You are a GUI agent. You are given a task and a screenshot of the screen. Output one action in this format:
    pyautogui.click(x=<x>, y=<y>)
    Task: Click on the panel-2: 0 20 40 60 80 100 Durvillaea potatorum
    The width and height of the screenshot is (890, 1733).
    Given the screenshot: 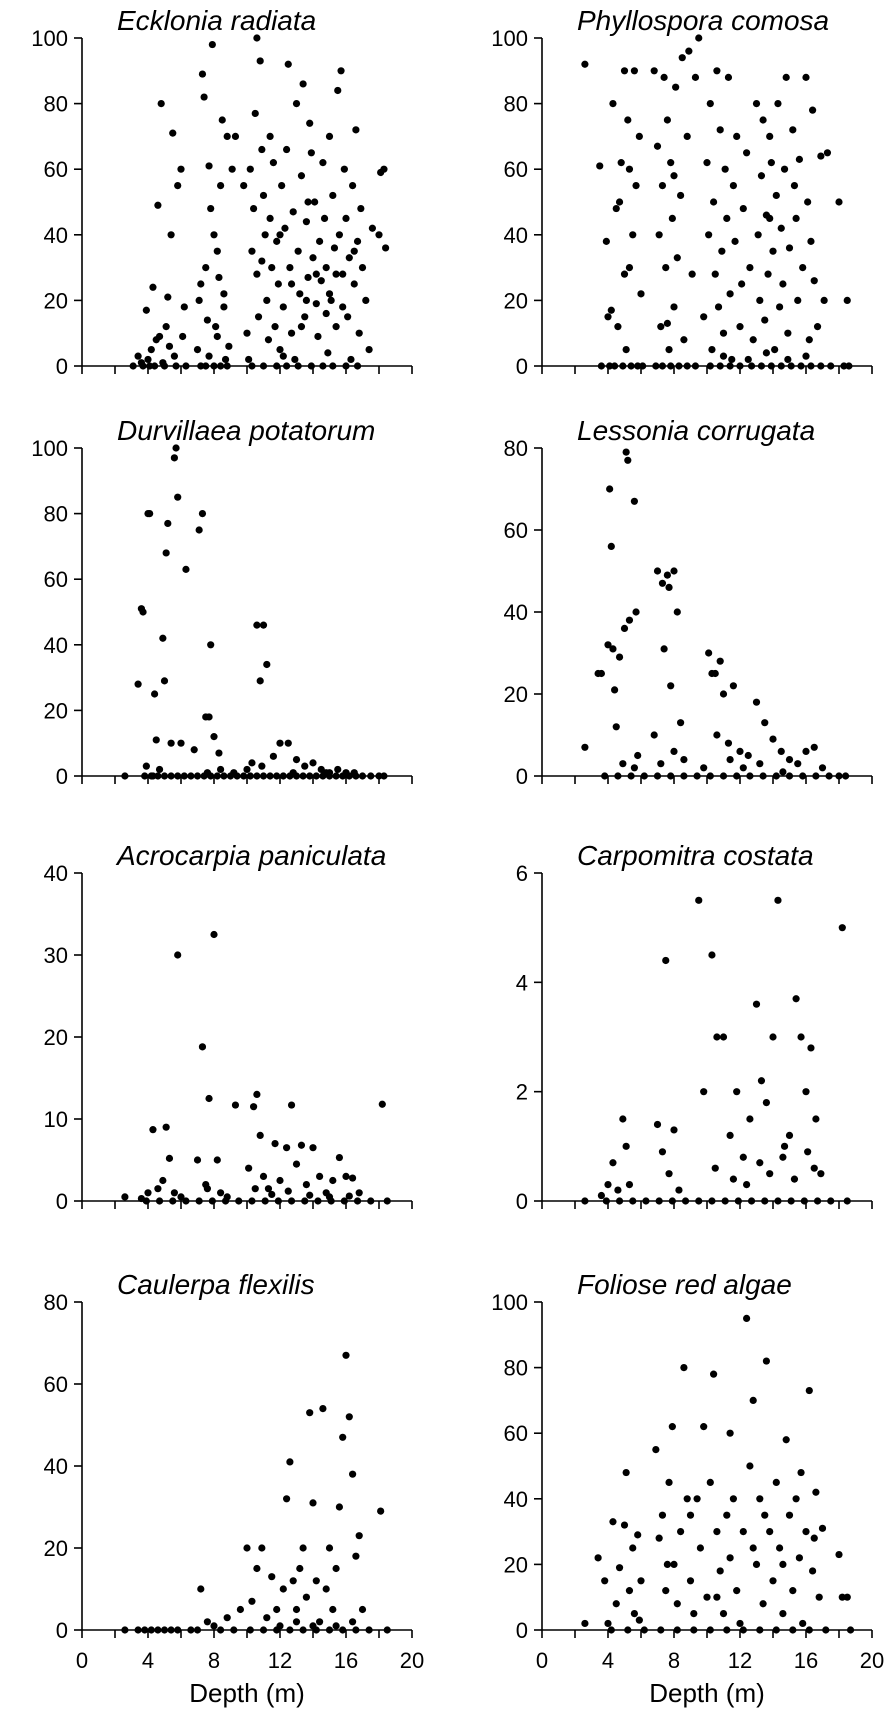 What is the action you would take?
    pyautogui.click(x=222, y=602)
    